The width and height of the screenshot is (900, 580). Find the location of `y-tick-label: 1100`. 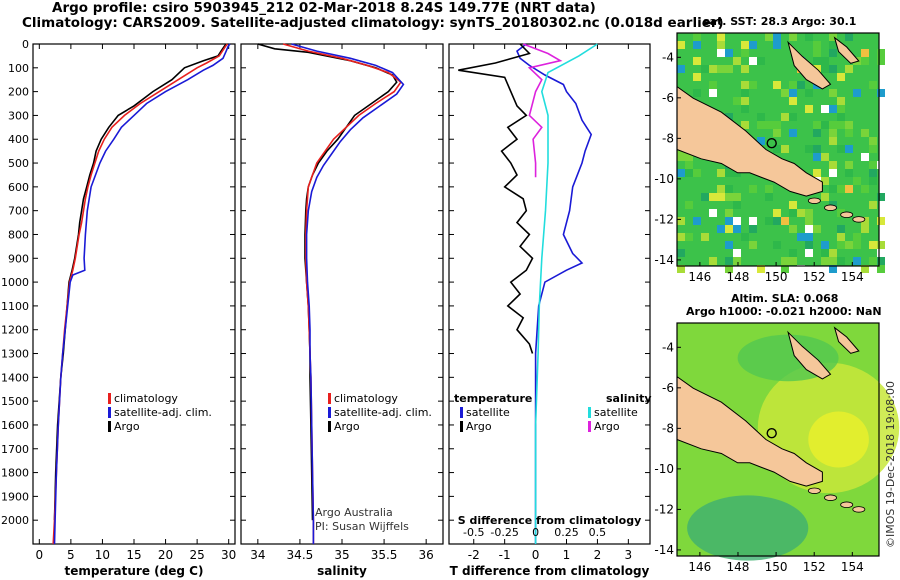

y-tick-label: 1100 is located at coordinates (15, 306).